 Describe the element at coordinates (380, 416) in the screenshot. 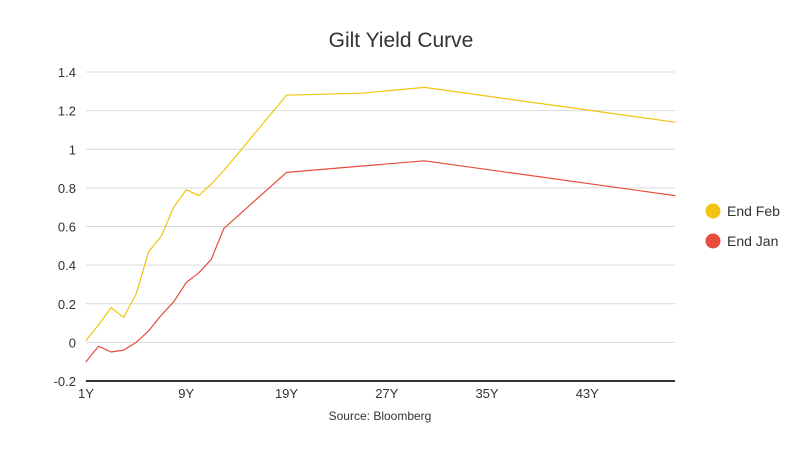

I see `source-note: Source: Bloomberg` at that location.